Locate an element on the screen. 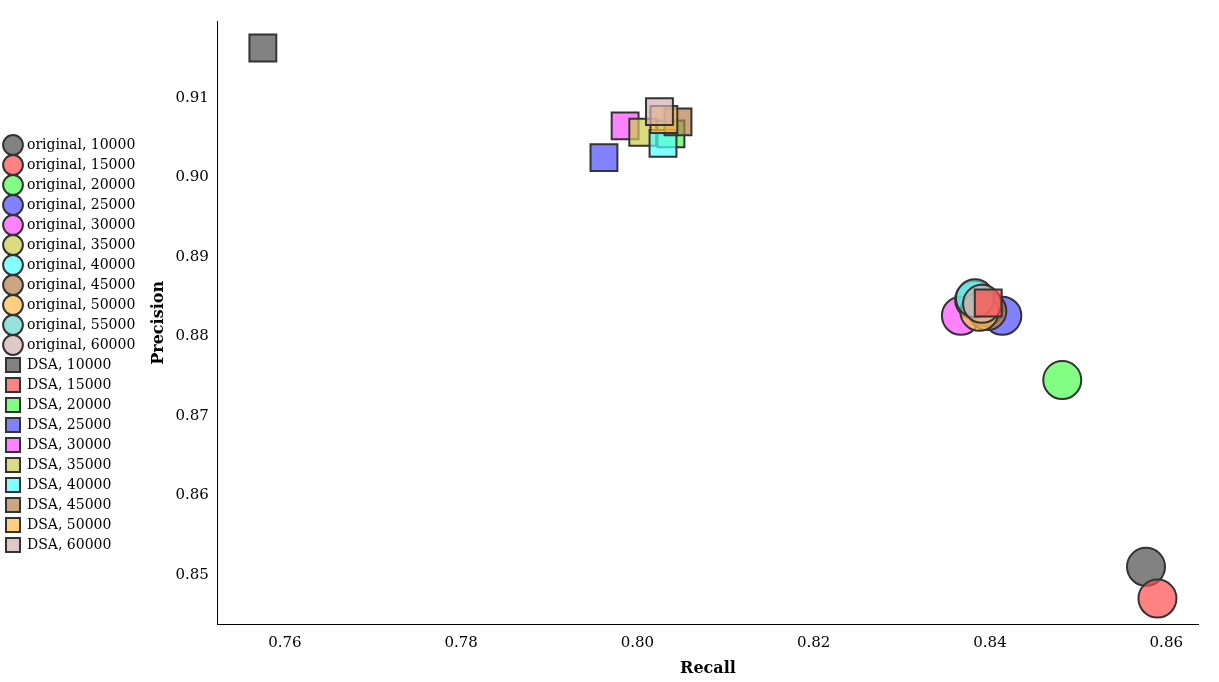 This screenshot has height=682, width=1219. legend-label: DSA, 50000 is located at coordinates (69, 523).